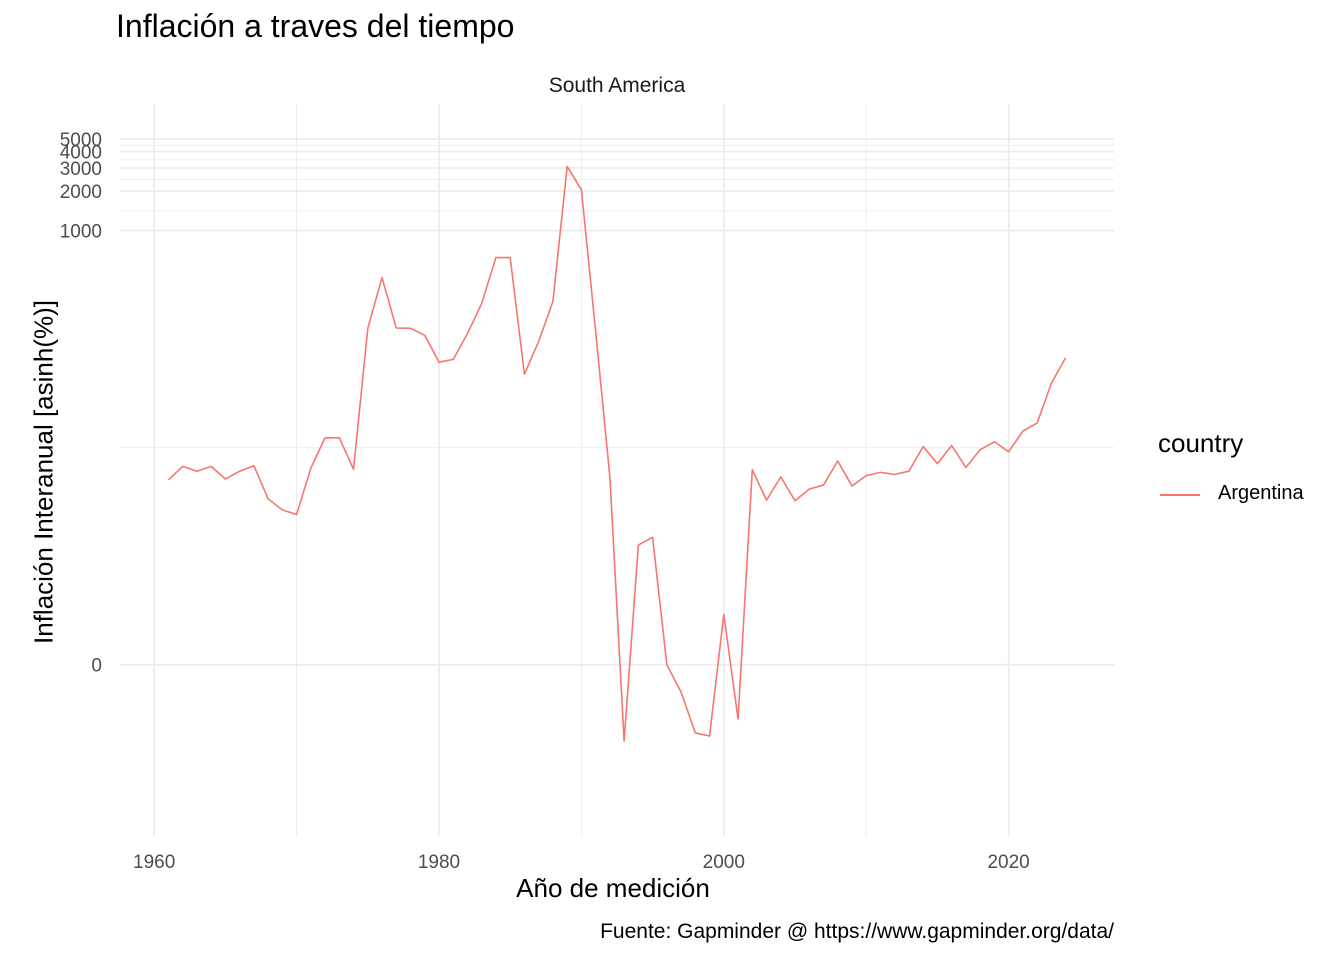 Image resolution: width=1344 pixels, height=960 pixels. What do you see at coordinates (1008, 862) in the screenshot?
I see `x-tick-label: 2020` at bounding box center [1008, 862].